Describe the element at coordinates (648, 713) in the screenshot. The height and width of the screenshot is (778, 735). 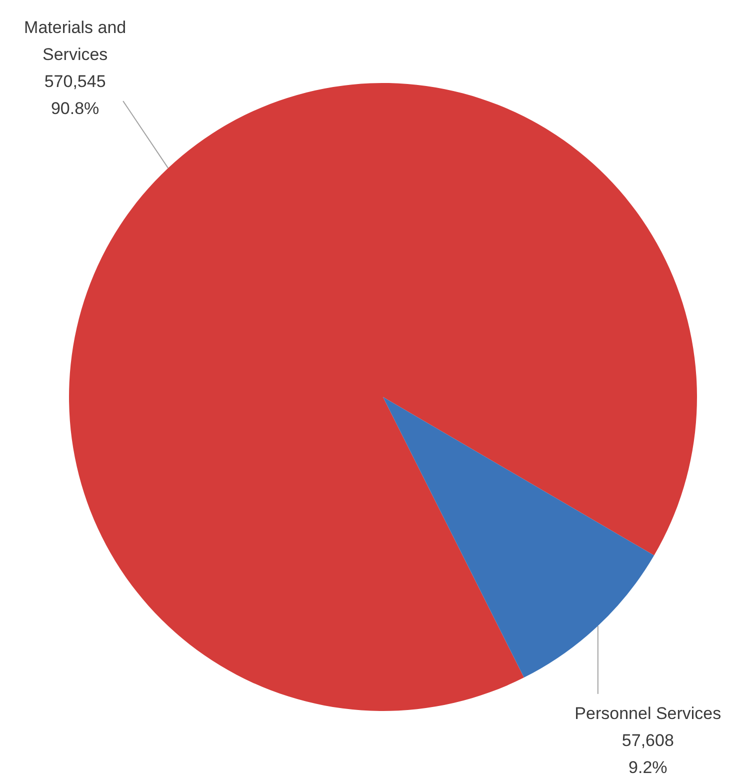
I see `slice-label: Personnel Services` at that location.